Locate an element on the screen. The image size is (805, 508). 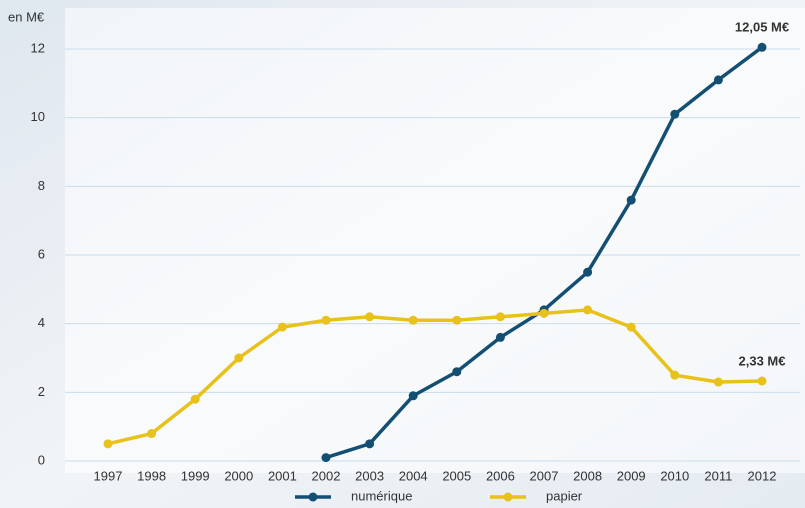
legend-label: papier is located at coordinates (564, 495).